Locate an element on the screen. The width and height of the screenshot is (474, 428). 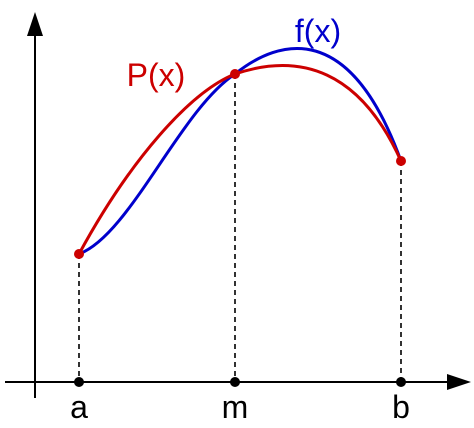
axis-points is located at coordinates (240, 382).